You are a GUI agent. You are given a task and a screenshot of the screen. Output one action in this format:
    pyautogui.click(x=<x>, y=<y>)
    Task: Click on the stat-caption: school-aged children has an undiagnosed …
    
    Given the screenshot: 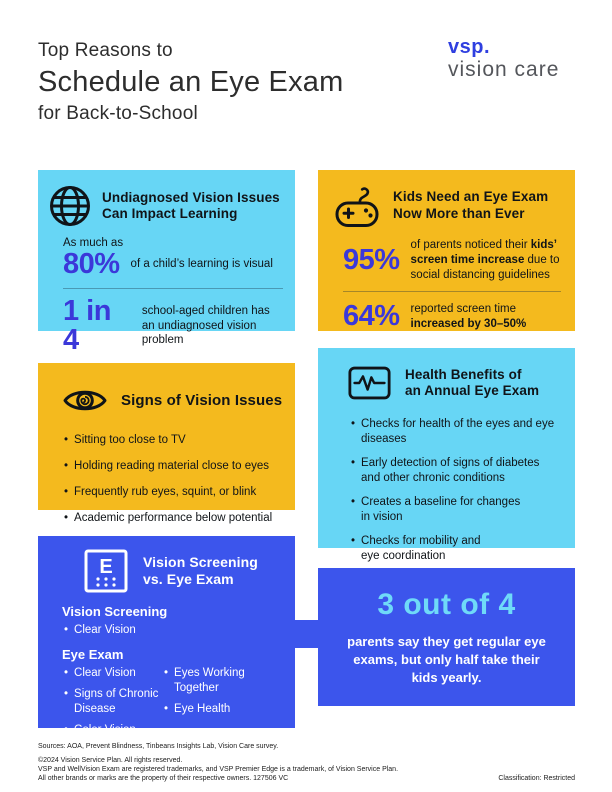 What is the action you would take?
    pyautogui.click(x=205, y=325)
    